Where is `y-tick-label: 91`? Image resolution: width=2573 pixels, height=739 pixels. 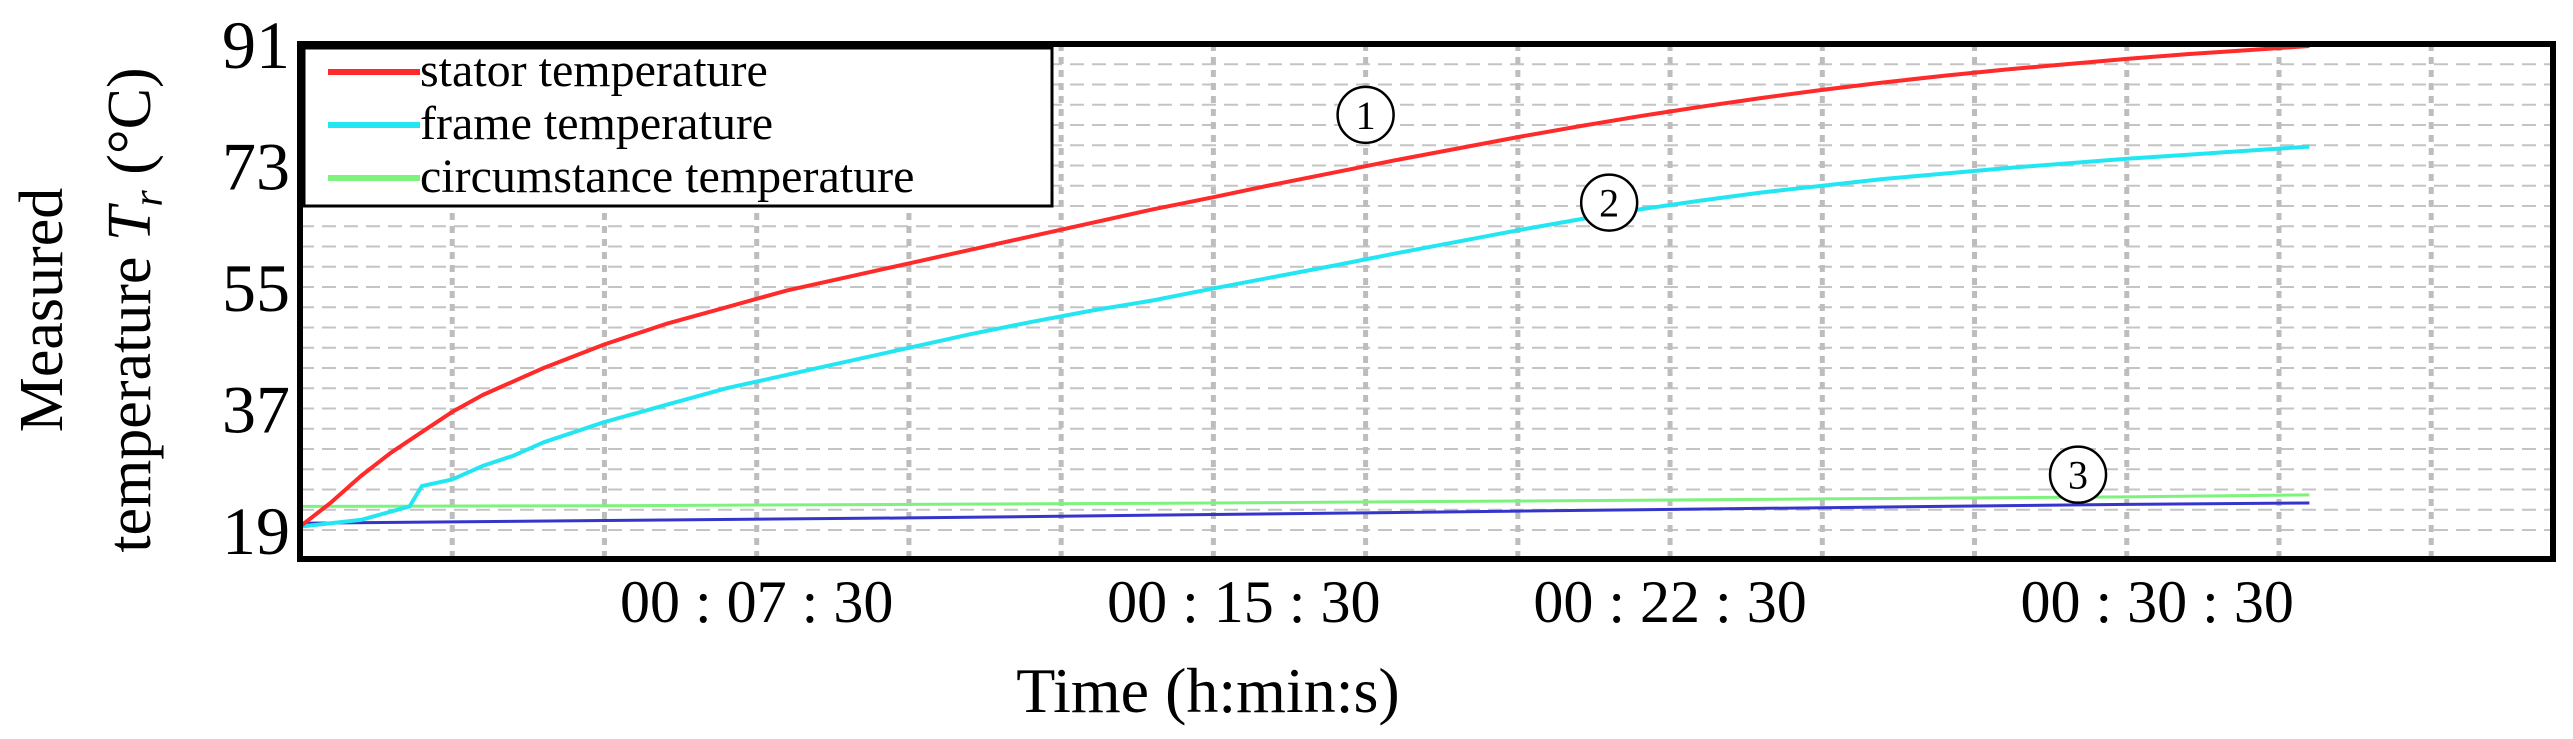 y-tick-label: 91 is located at coordinates (256, 45).